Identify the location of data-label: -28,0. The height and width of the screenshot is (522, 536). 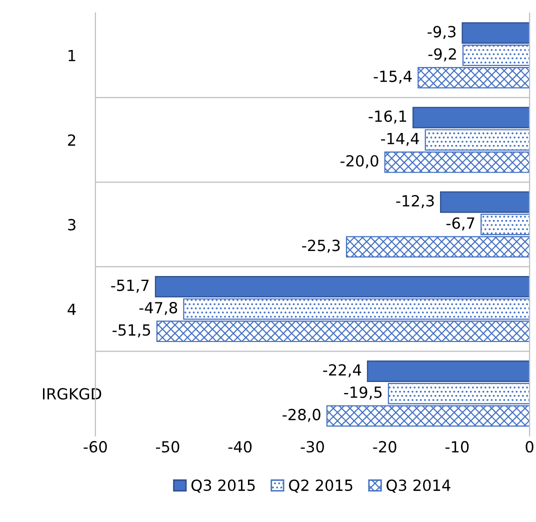
(301, 415).